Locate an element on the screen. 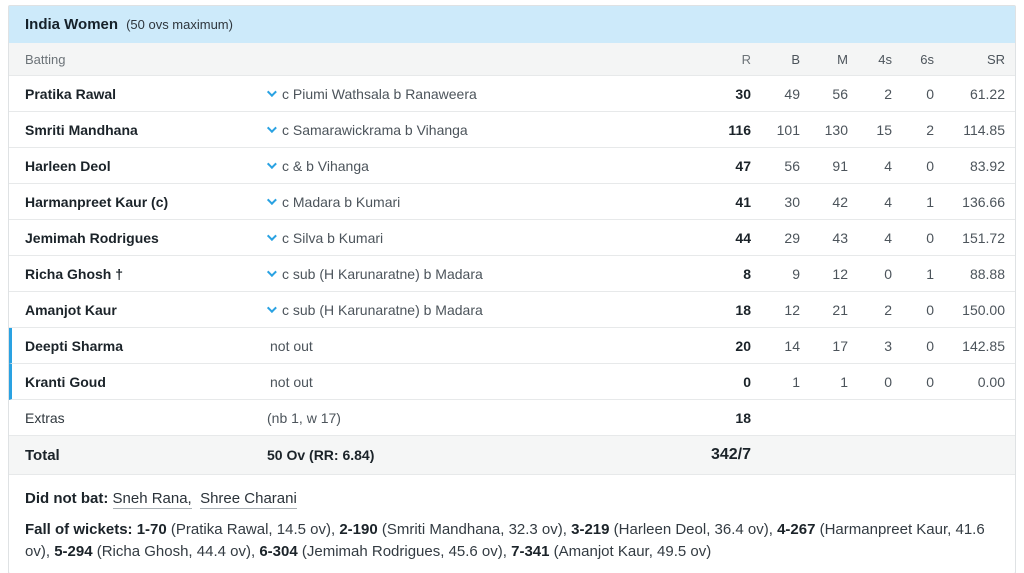 The height and width of the screenshot is (573, 1024). player-name-link: Pratika Rawal is located at coordinates (71, 93).